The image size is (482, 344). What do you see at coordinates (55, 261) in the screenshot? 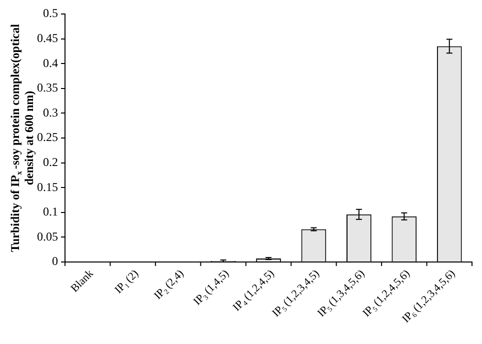
I see `y-tick-label: 0` at bounding box center [55, 261].